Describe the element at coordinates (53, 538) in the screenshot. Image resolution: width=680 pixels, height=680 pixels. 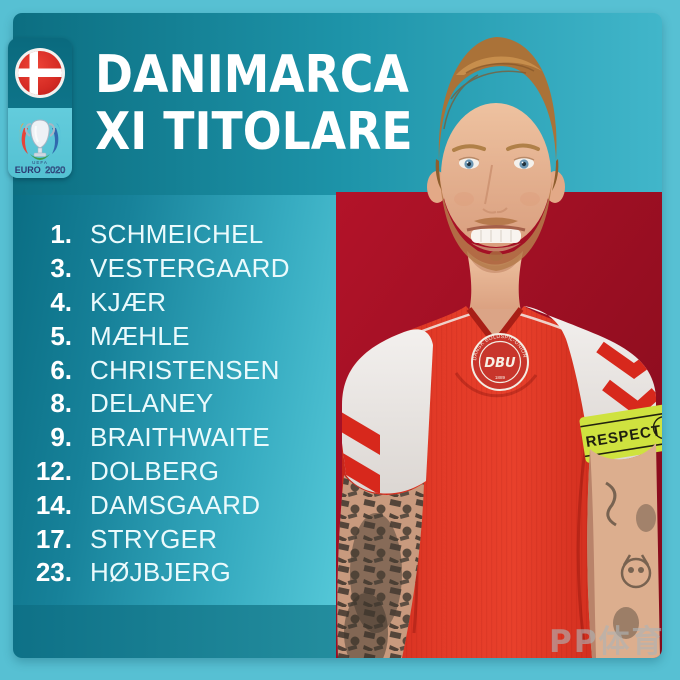
I see `player-number: 17.` at that location.